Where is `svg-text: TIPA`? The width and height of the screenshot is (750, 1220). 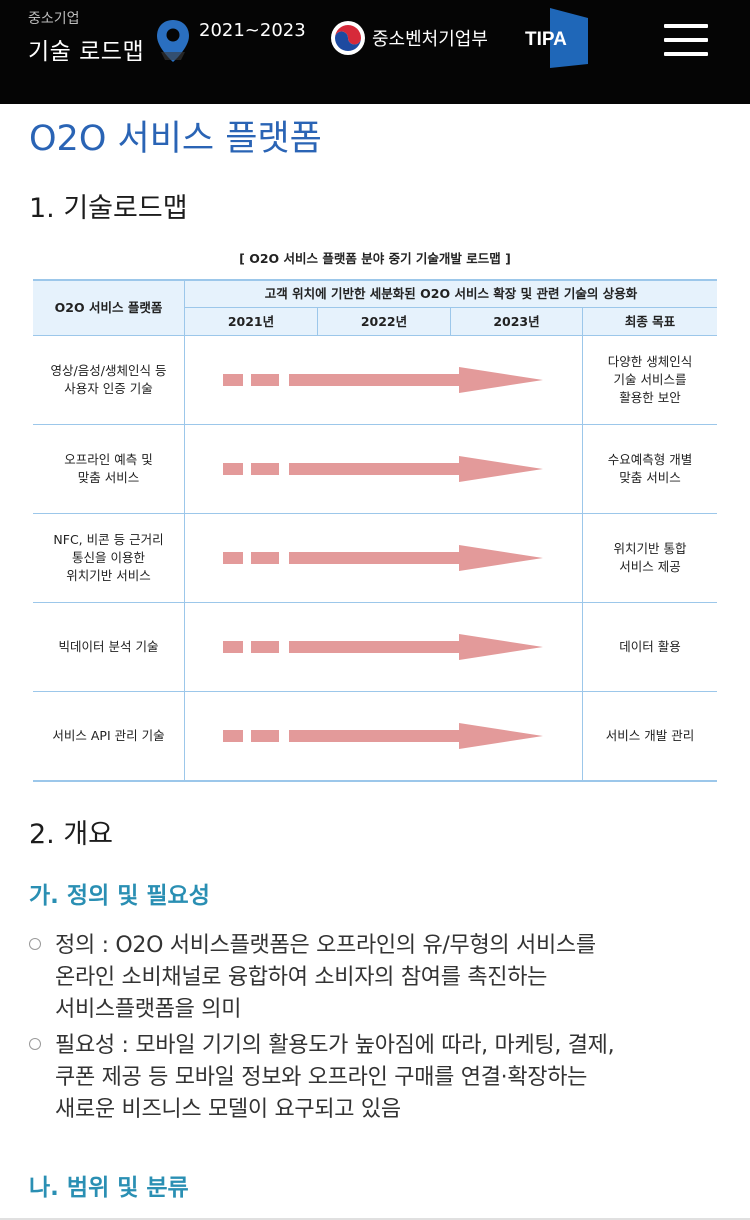
svg-text: TIPA is located at coordinates (546, 39).